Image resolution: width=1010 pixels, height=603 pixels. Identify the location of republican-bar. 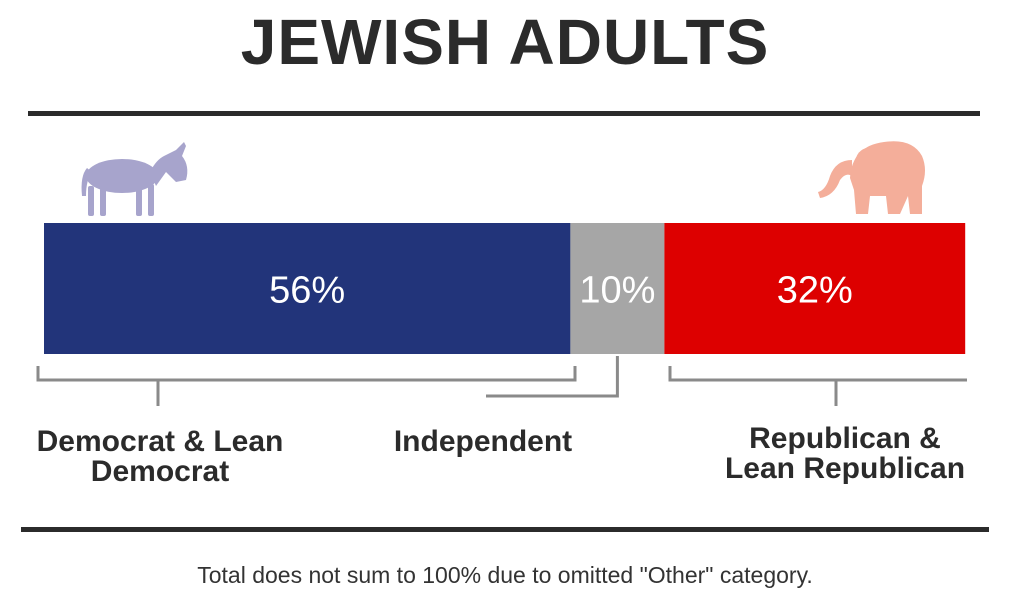
(815, 288).